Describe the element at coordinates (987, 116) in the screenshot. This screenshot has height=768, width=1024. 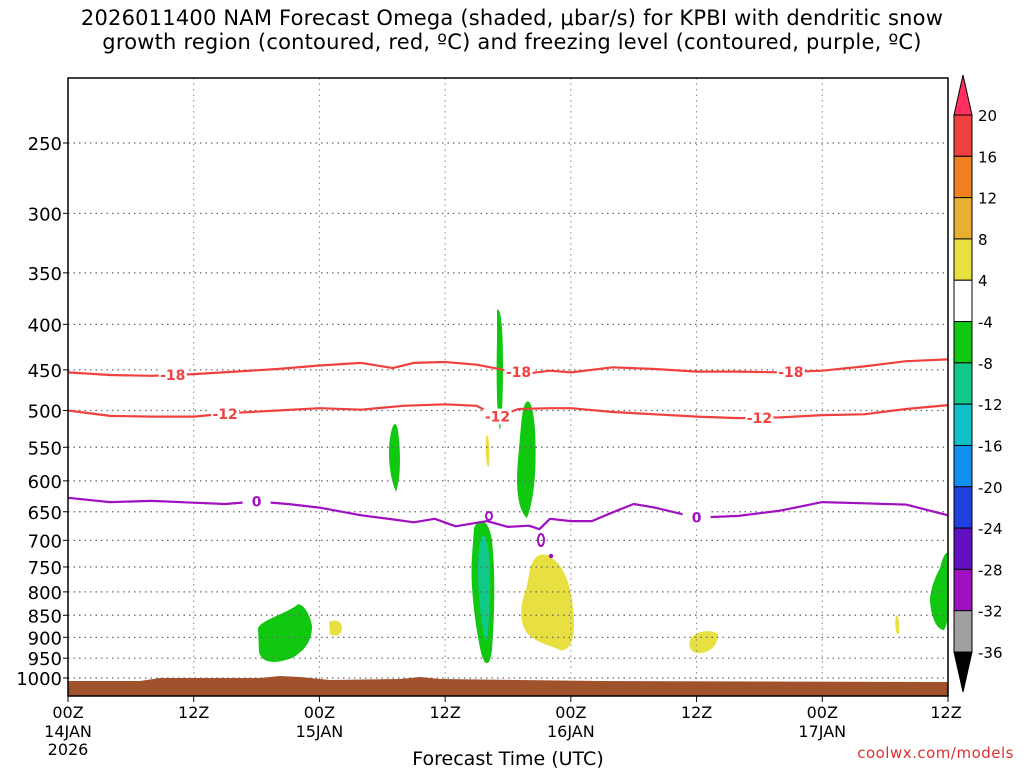
I see `colorbar-label-0: 20` at that location.